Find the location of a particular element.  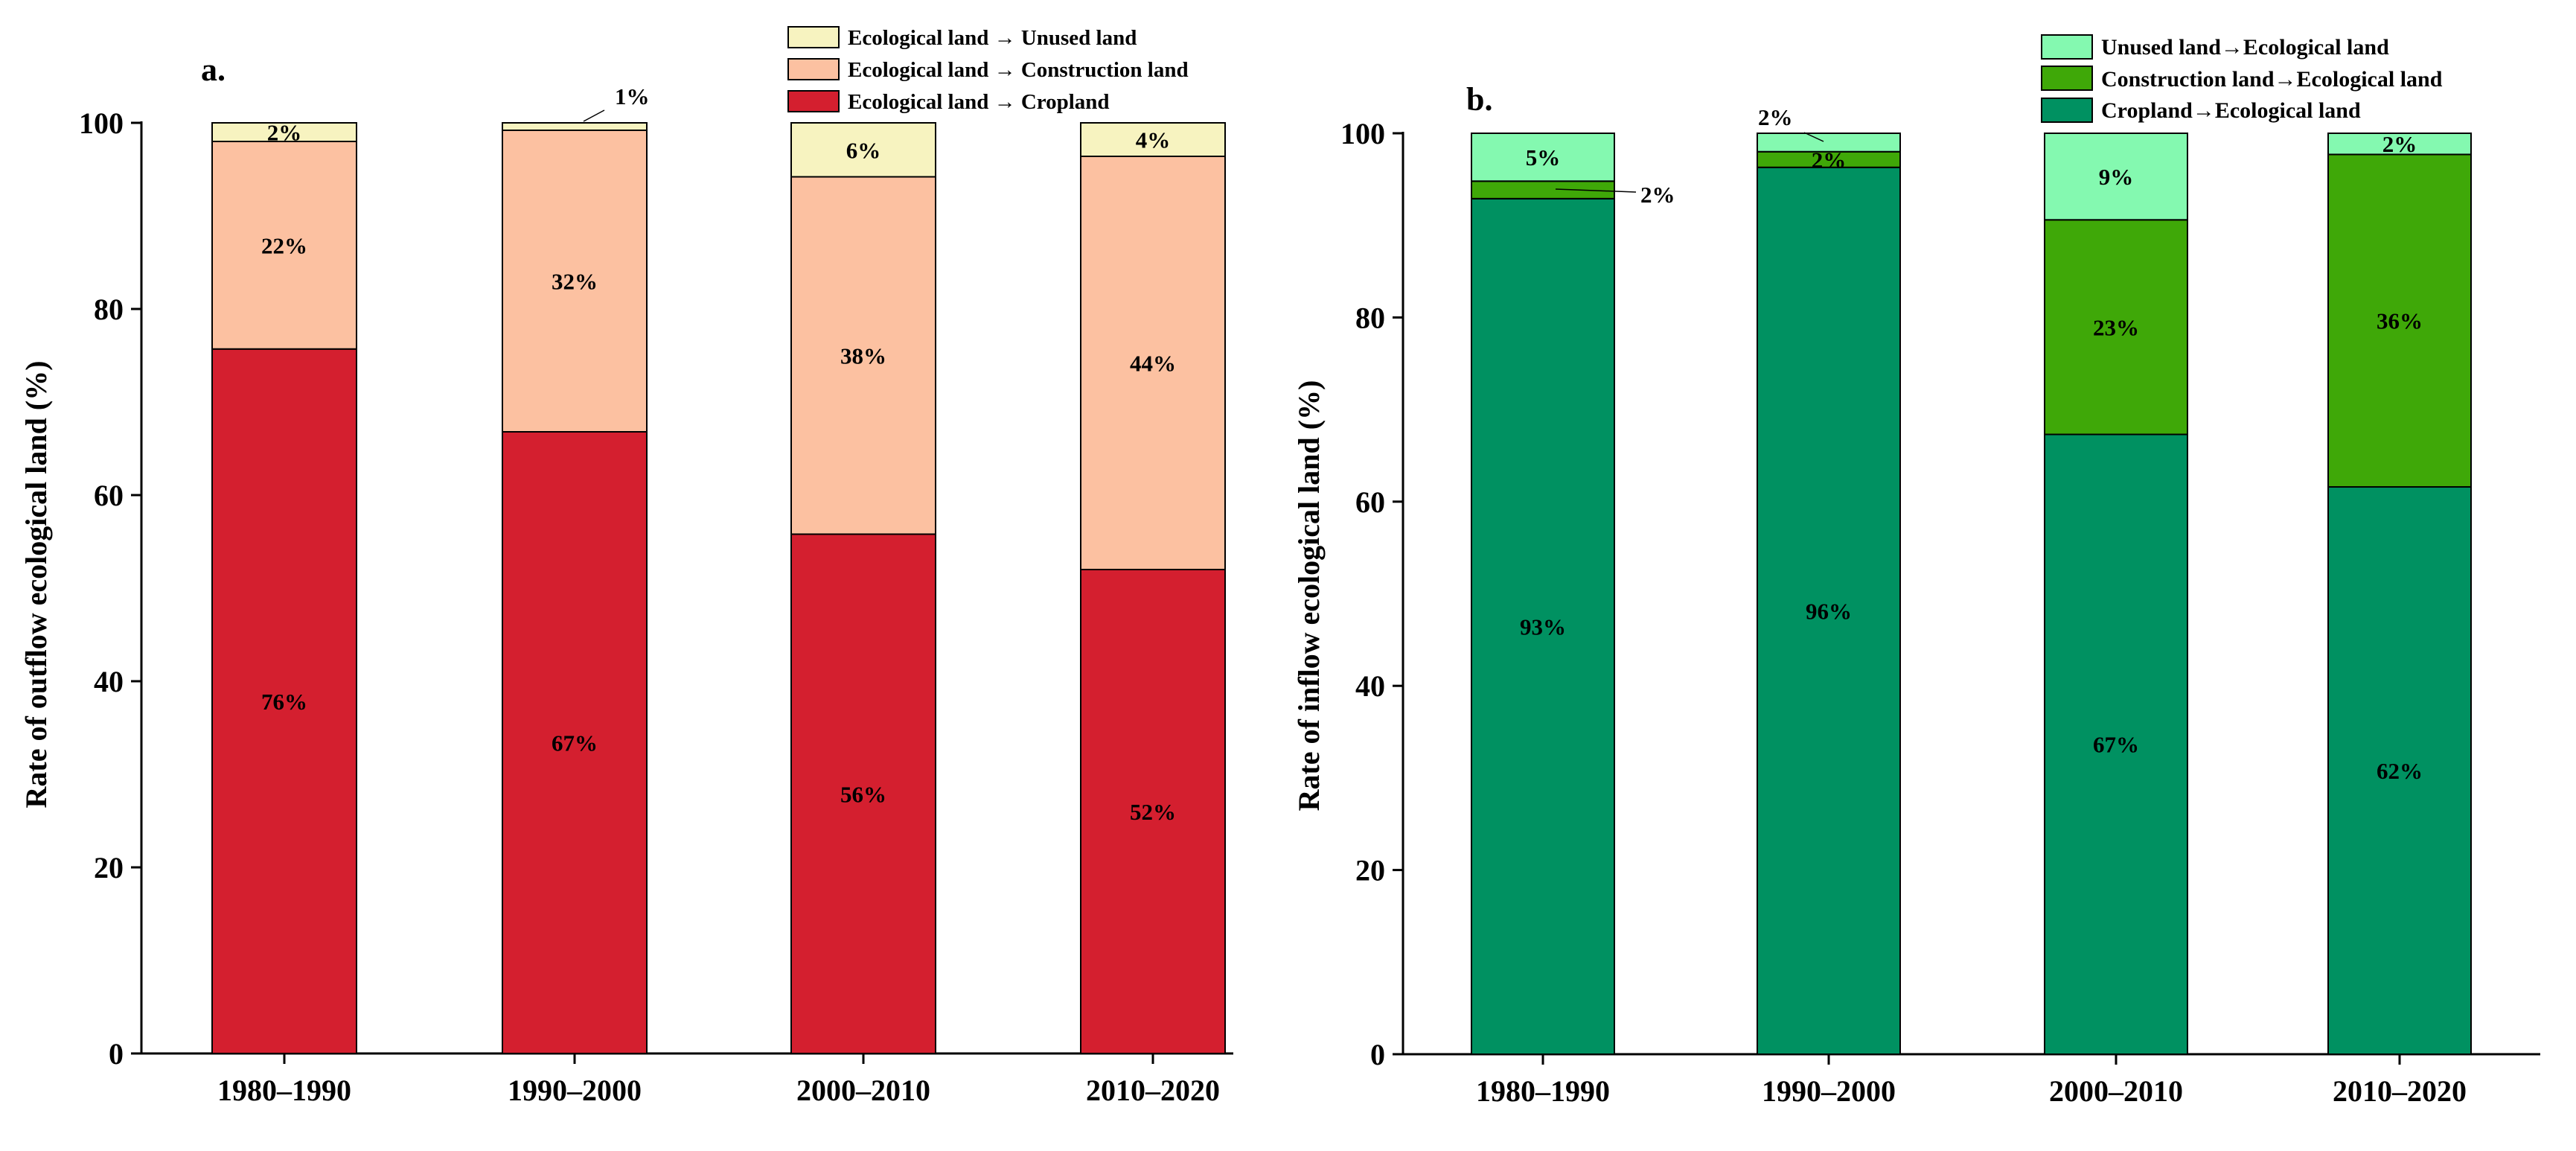

chart-b-data-label: 93% is located at coordinates (1543, 626).